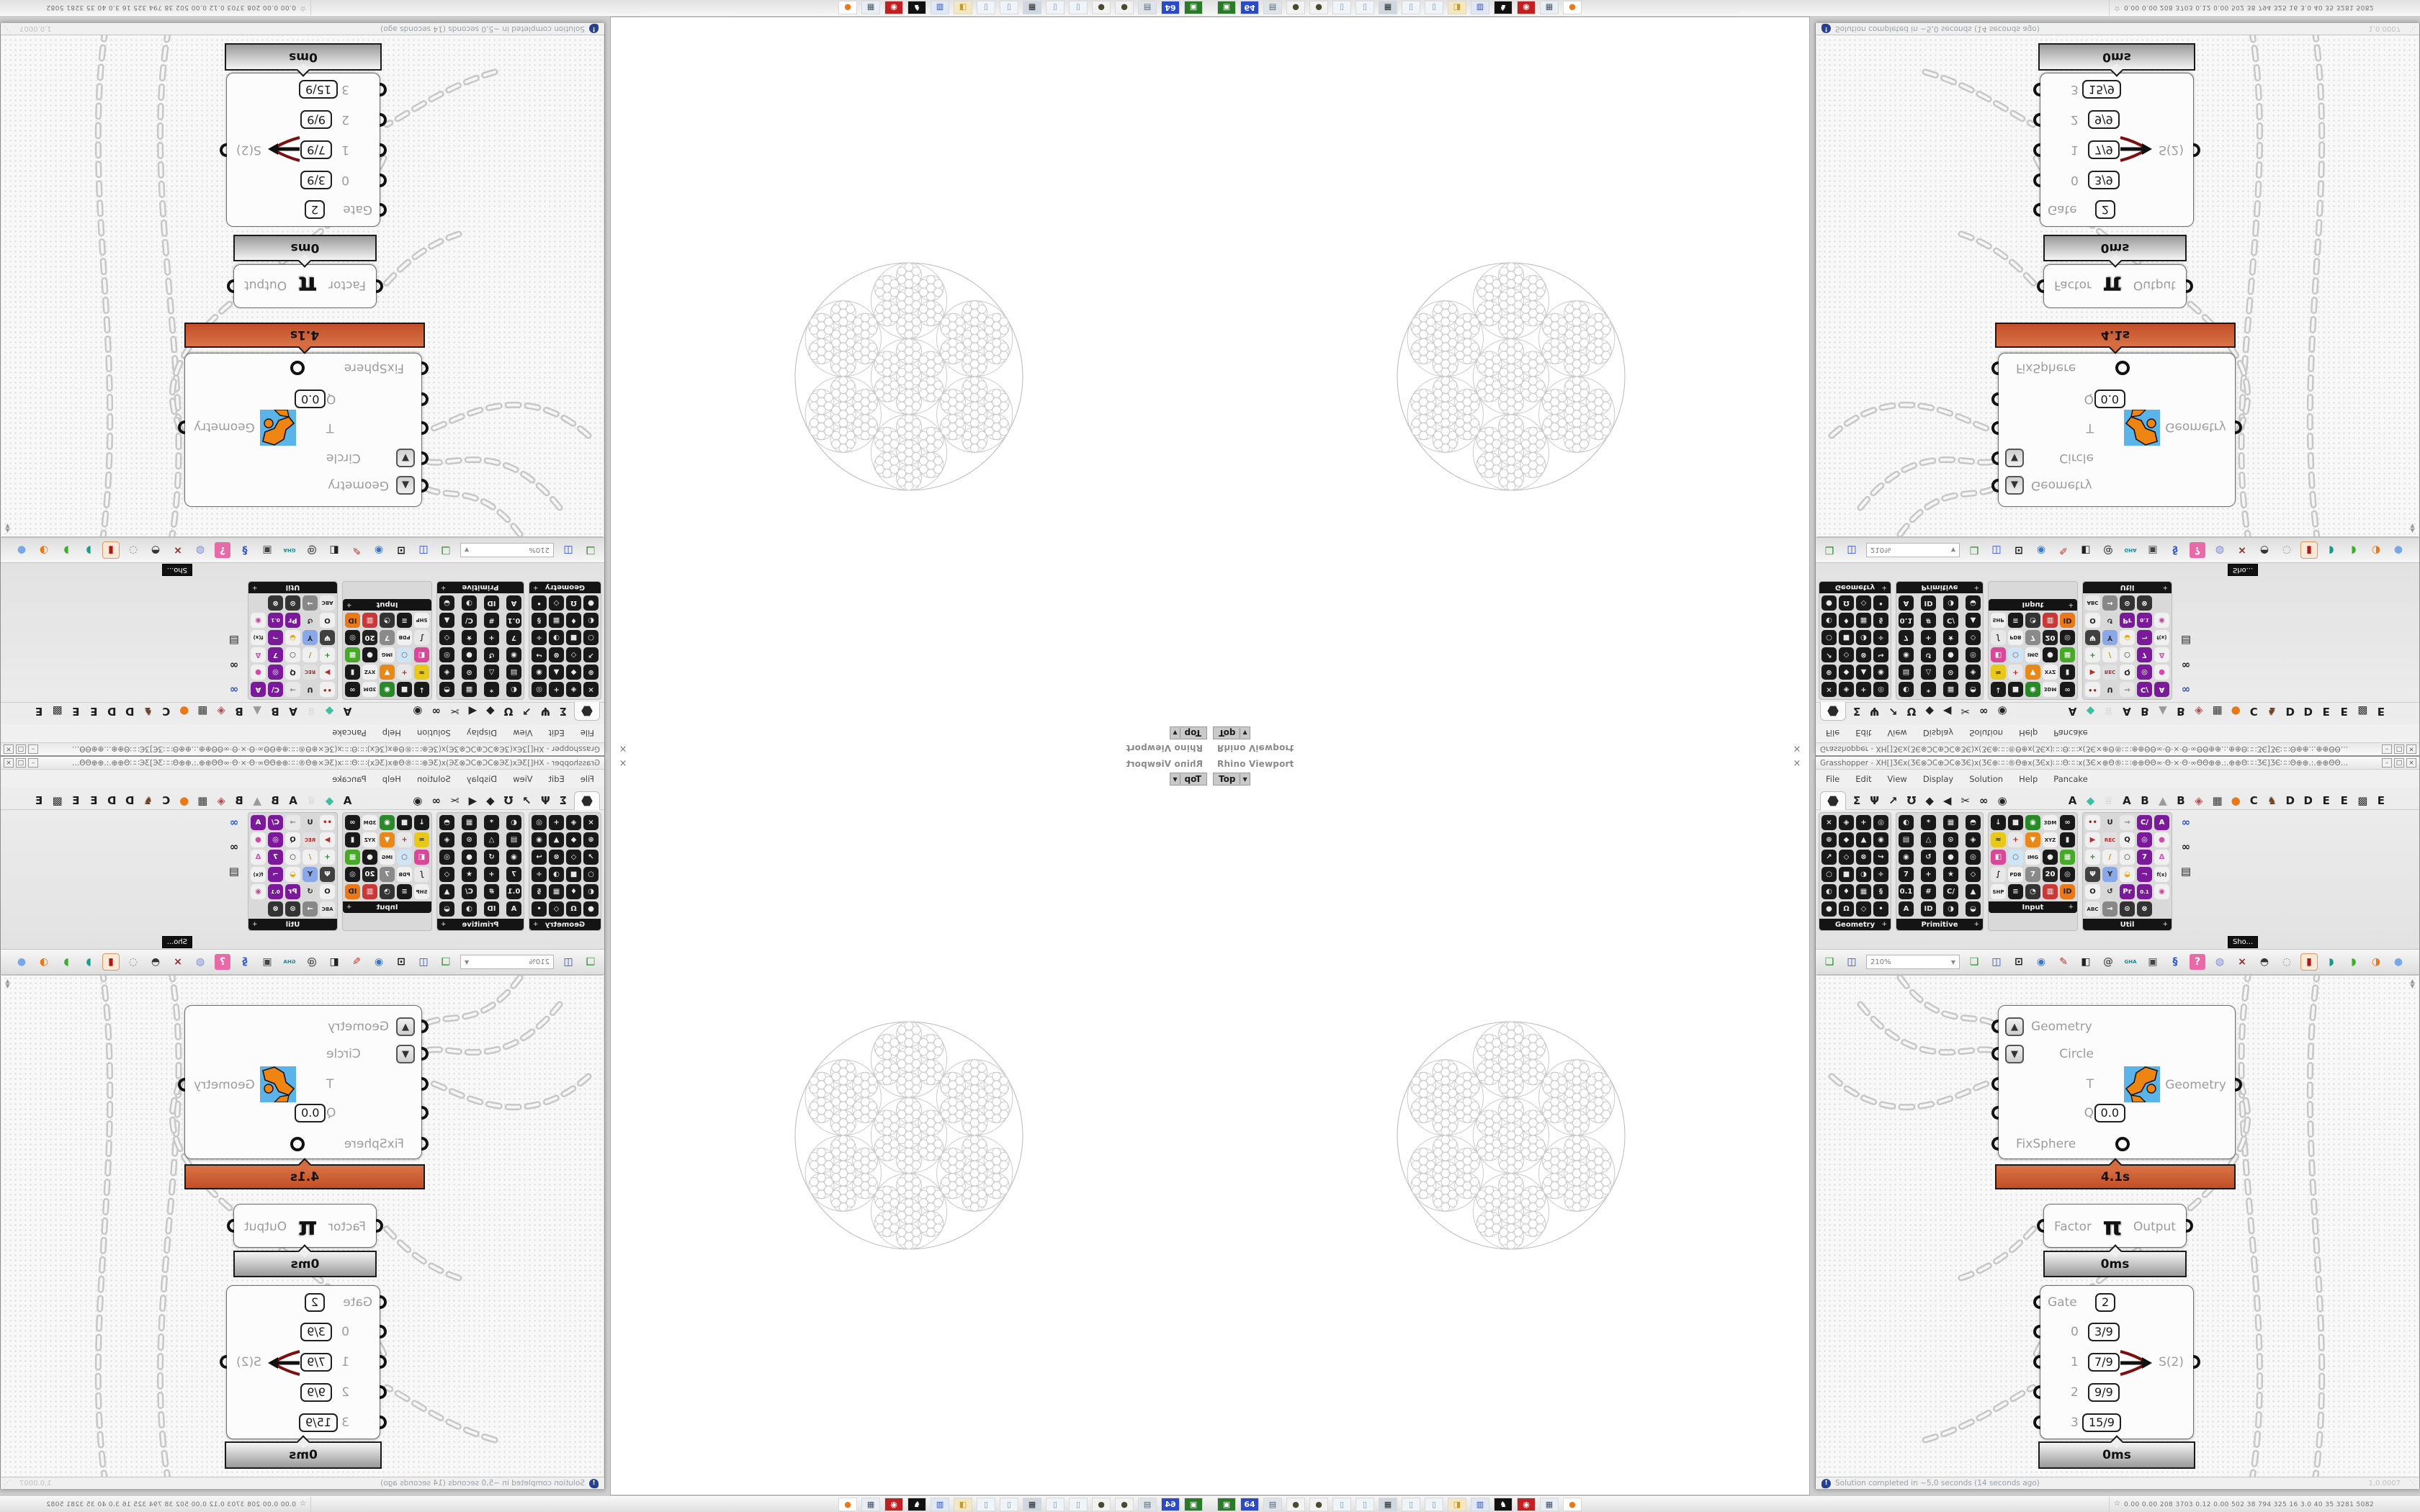  Describe the element at coordinates (556, 672) in the screenshot. I see `component-icon: ▲` at that location.